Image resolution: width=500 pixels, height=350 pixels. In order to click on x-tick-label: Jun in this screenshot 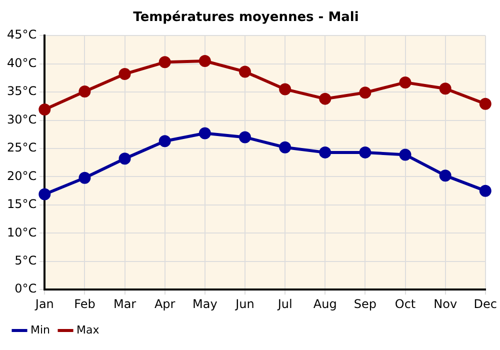, I will do `click(244, 303)`.